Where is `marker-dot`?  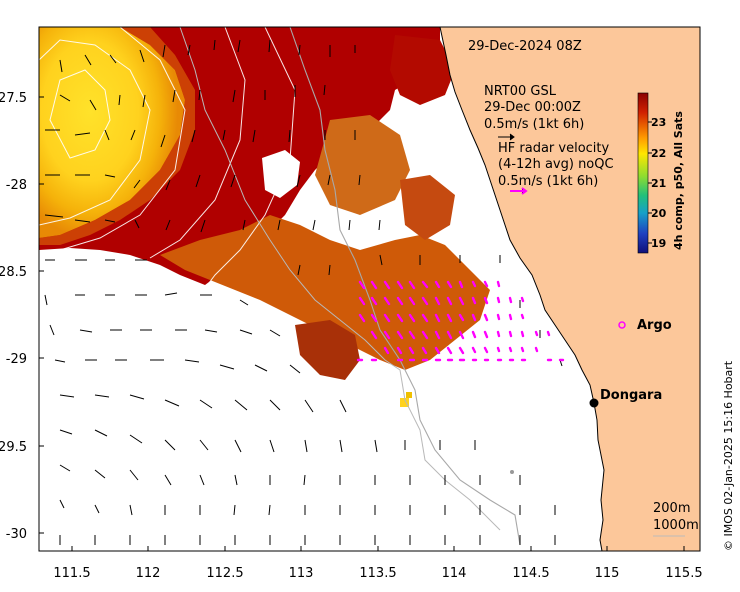 marker-dot is located at coordinates (512, 472).